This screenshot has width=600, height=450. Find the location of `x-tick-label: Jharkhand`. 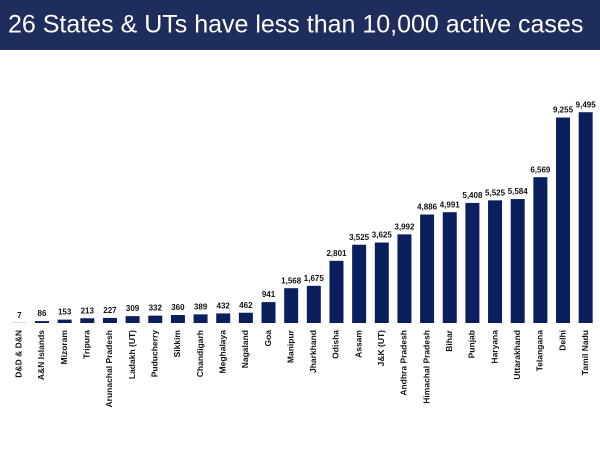

x-tick-label: Jharkhand is located at coordinates (313, 351).